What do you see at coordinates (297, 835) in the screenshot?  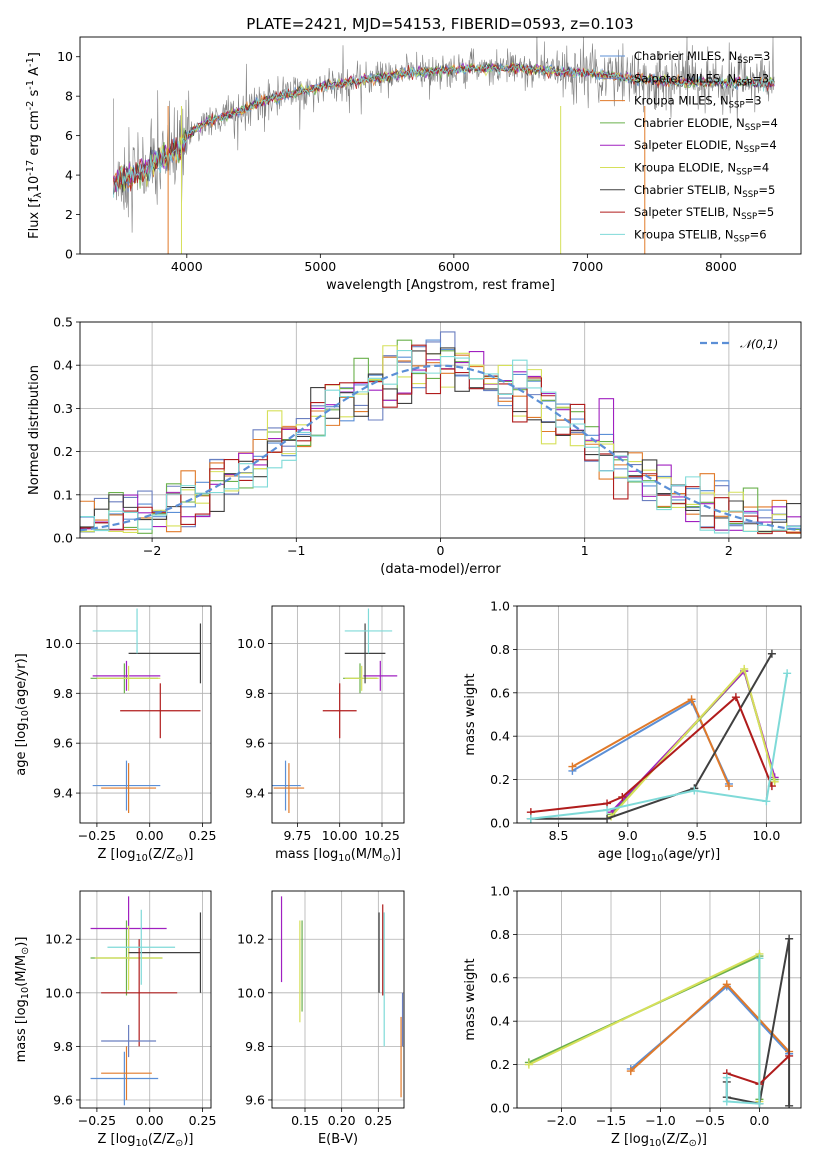 I see `x-tick-label: 9.75` at bounding box center [297, 835].